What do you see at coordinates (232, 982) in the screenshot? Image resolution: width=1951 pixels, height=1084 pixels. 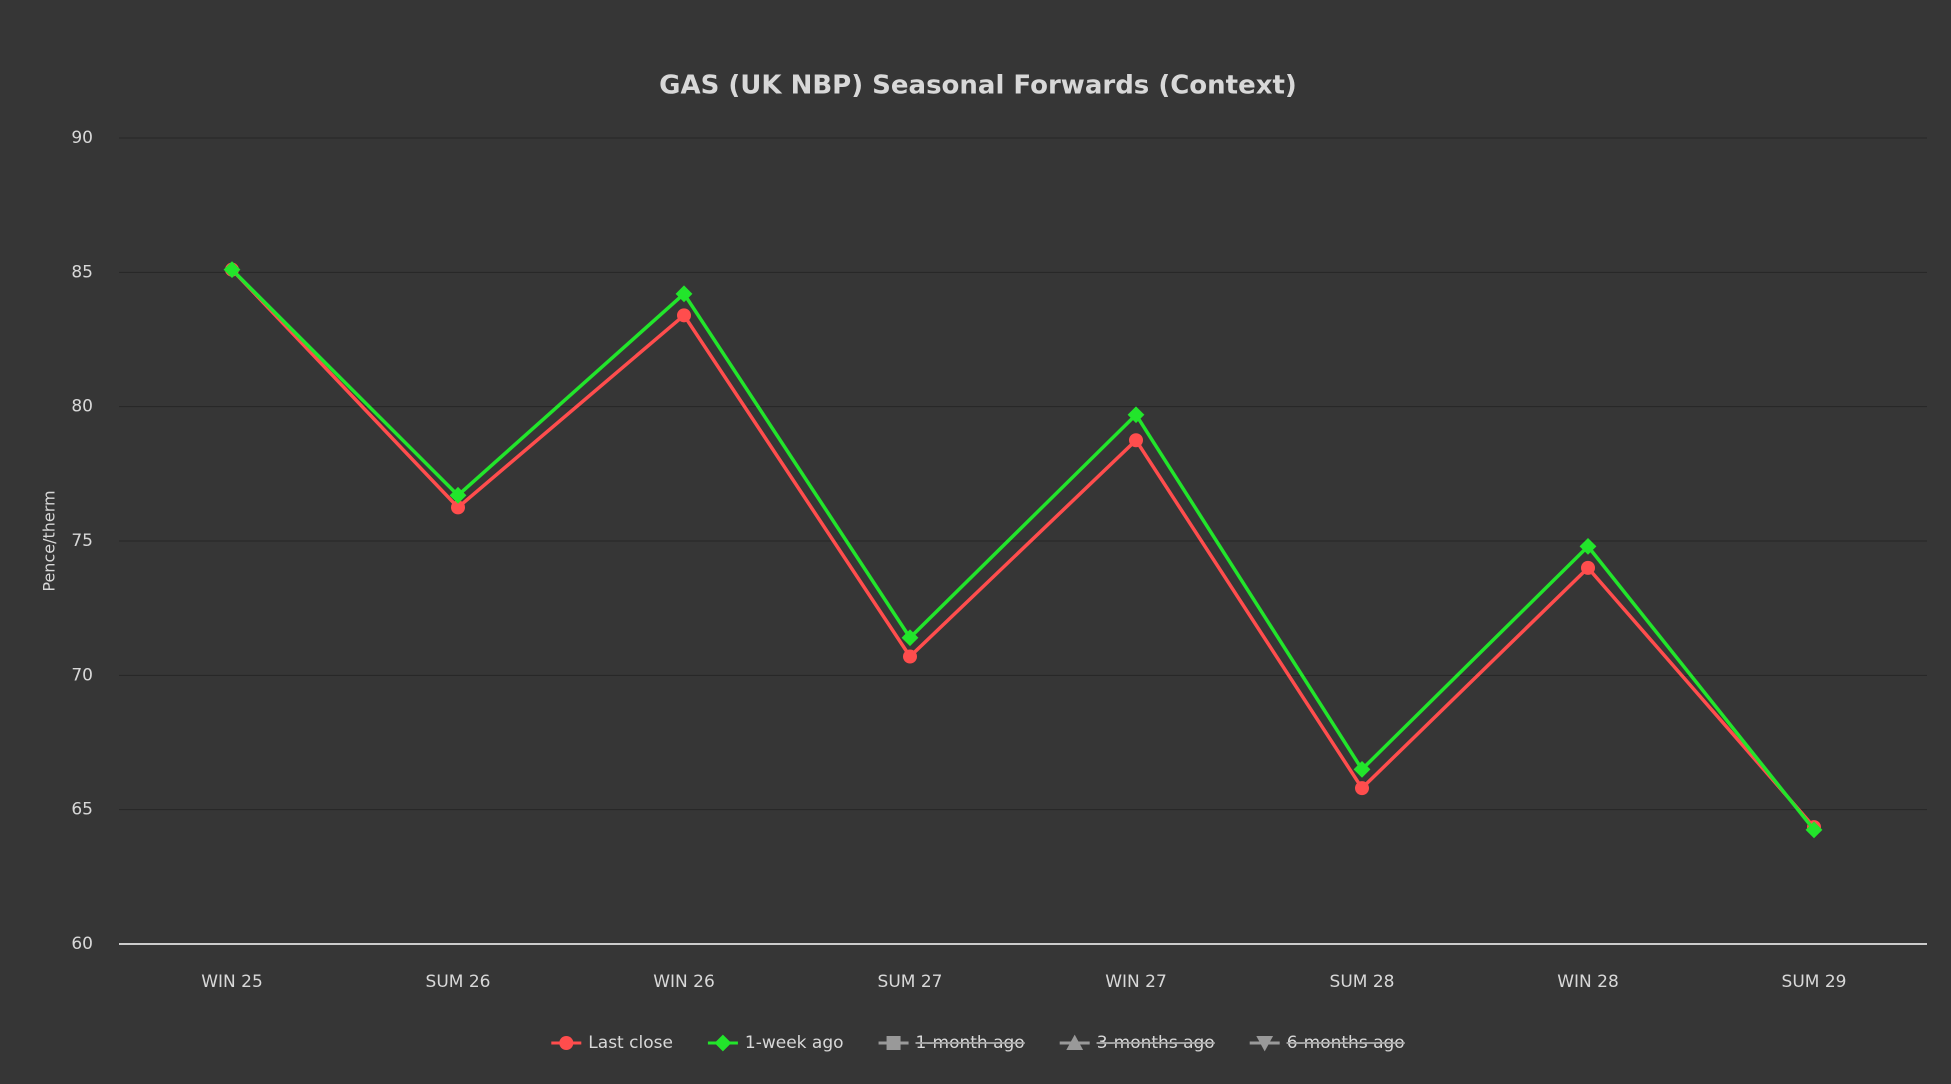 I see `x-tick-label: WIN 25` at bounding box center [232, 982].